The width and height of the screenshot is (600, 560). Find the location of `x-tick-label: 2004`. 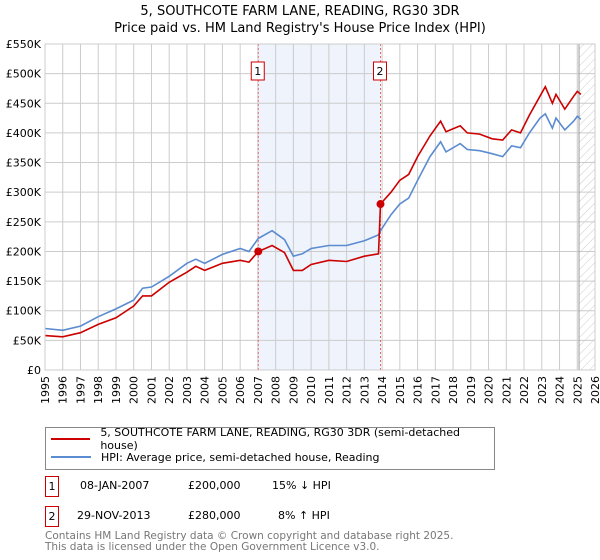

x-tick-label: 2004 is located at coordinates (205, 390).